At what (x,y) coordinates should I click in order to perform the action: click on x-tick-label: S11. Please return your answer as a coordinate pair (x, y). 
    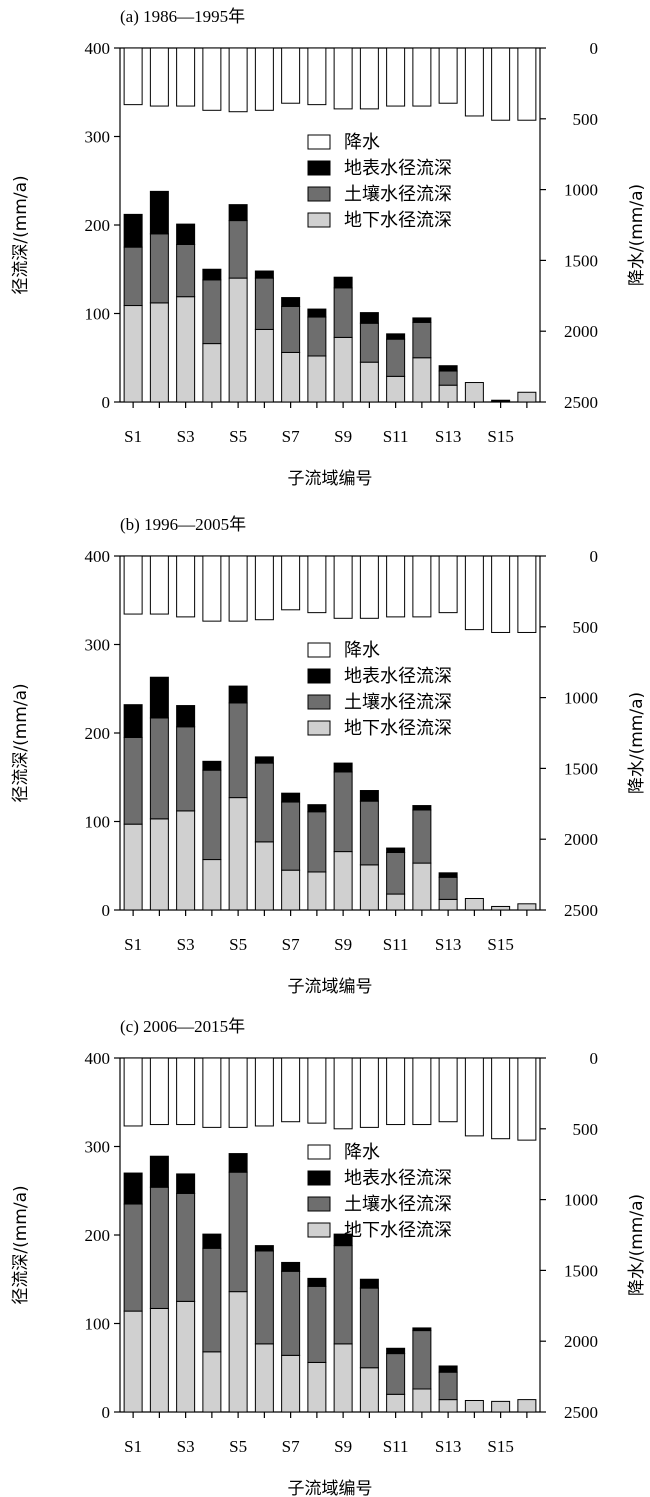
    Looking at the image, I should click on (396, 1446).